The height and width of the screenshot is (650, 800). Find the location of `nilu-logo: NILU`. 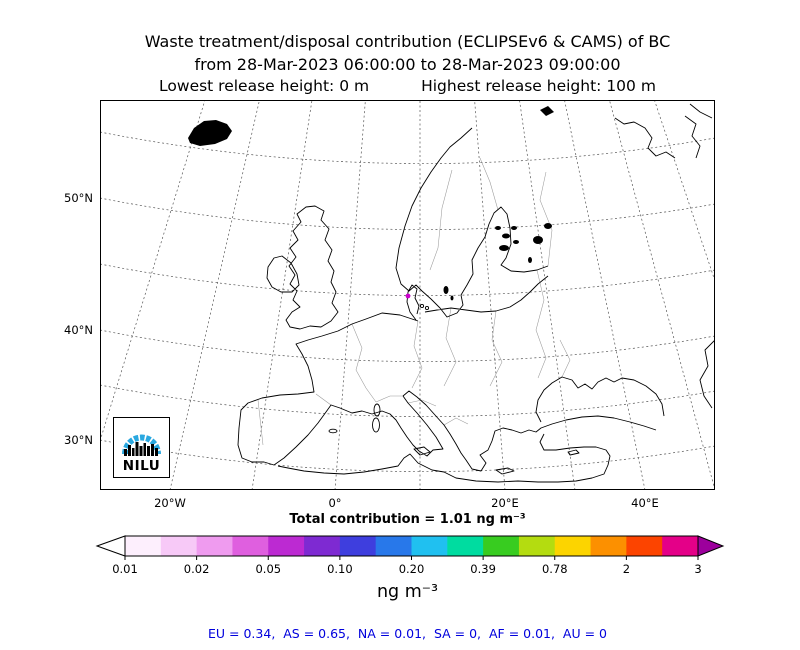

nilu-logo: NILU is located at coordinates (141, 447).